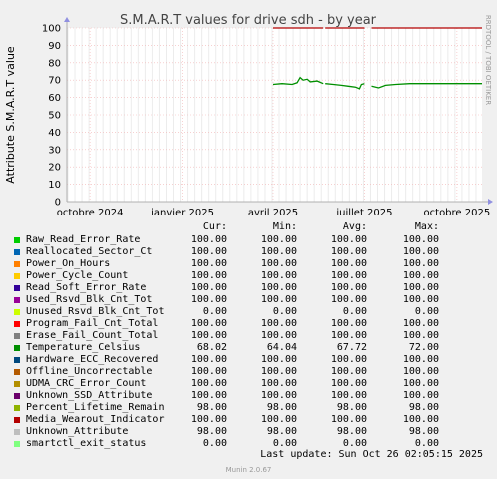 Image resolution: width=497 pixels, height=479 pixels. I want to click on y-tick-label: 40, so click(54, 133).